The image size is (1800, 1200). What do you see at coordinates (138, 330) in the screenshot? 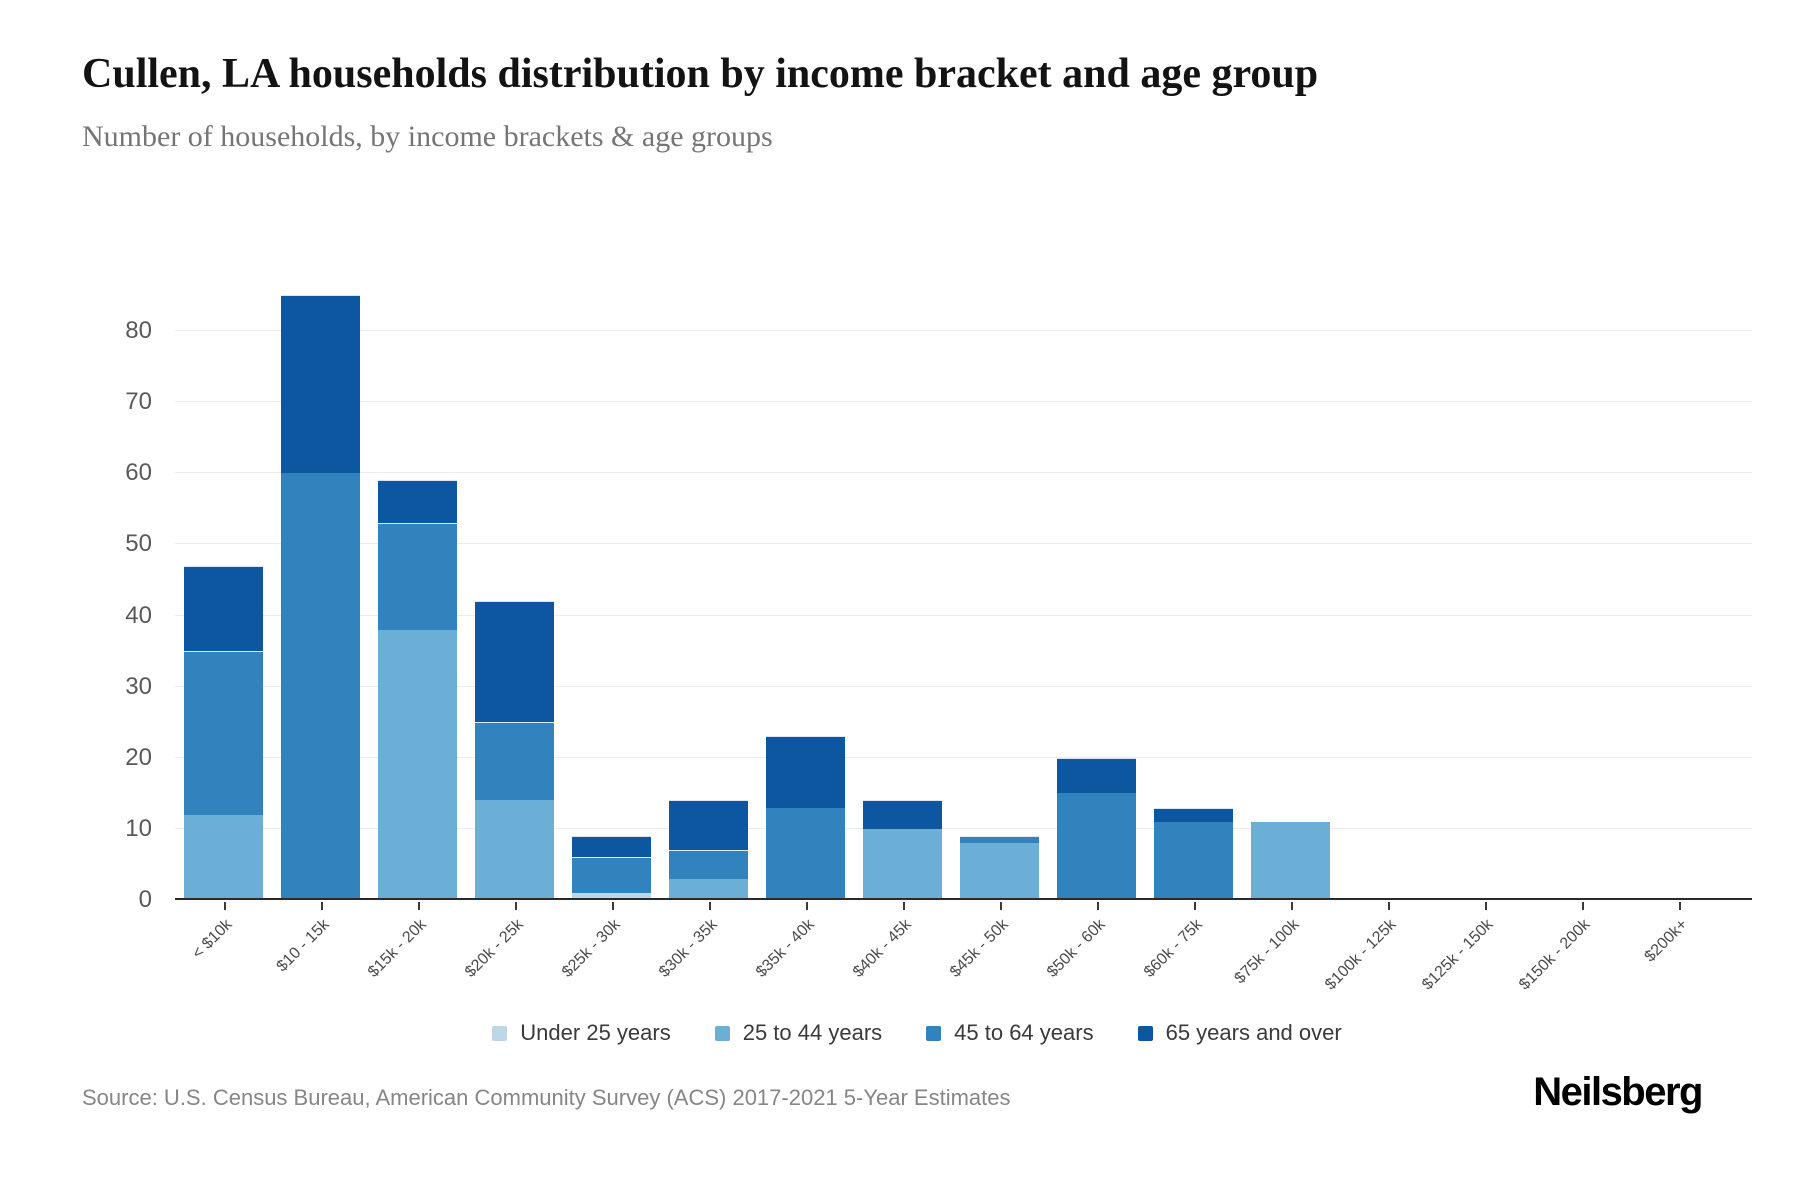
I see `y-tick-label: 80` at bounding box center [138, 330].